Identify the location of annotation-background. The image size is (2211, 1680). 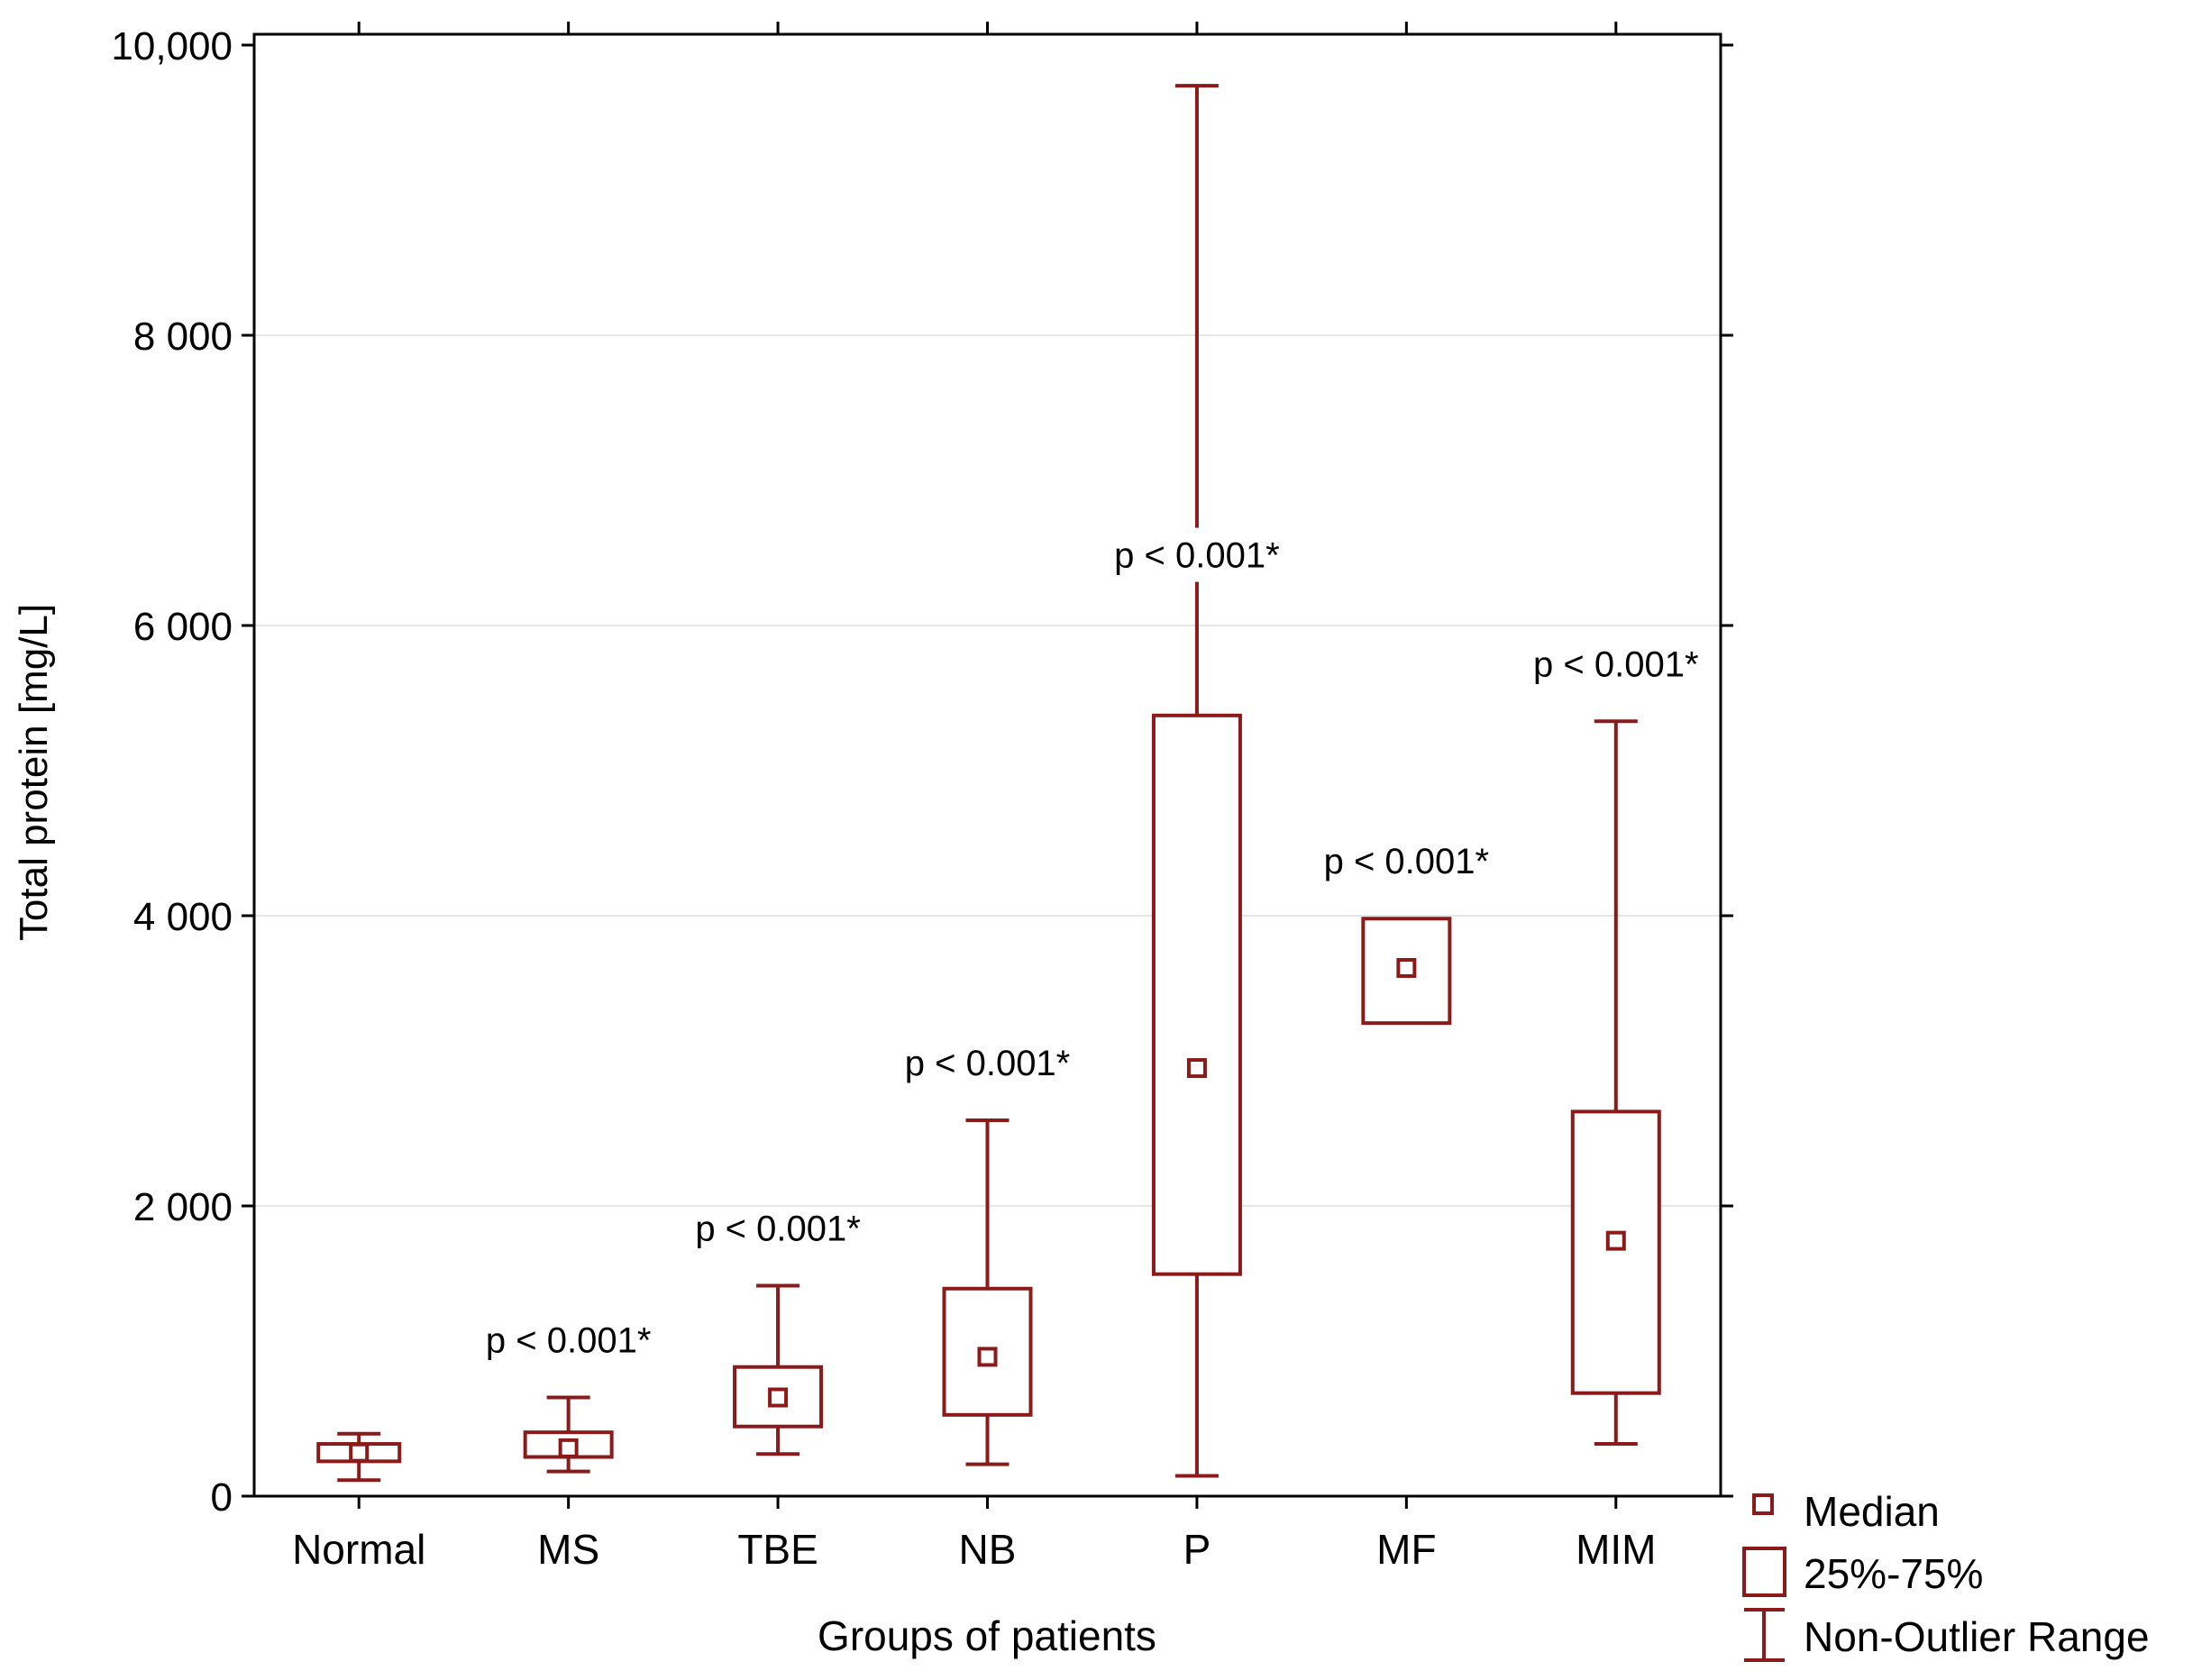
(1196, 554).